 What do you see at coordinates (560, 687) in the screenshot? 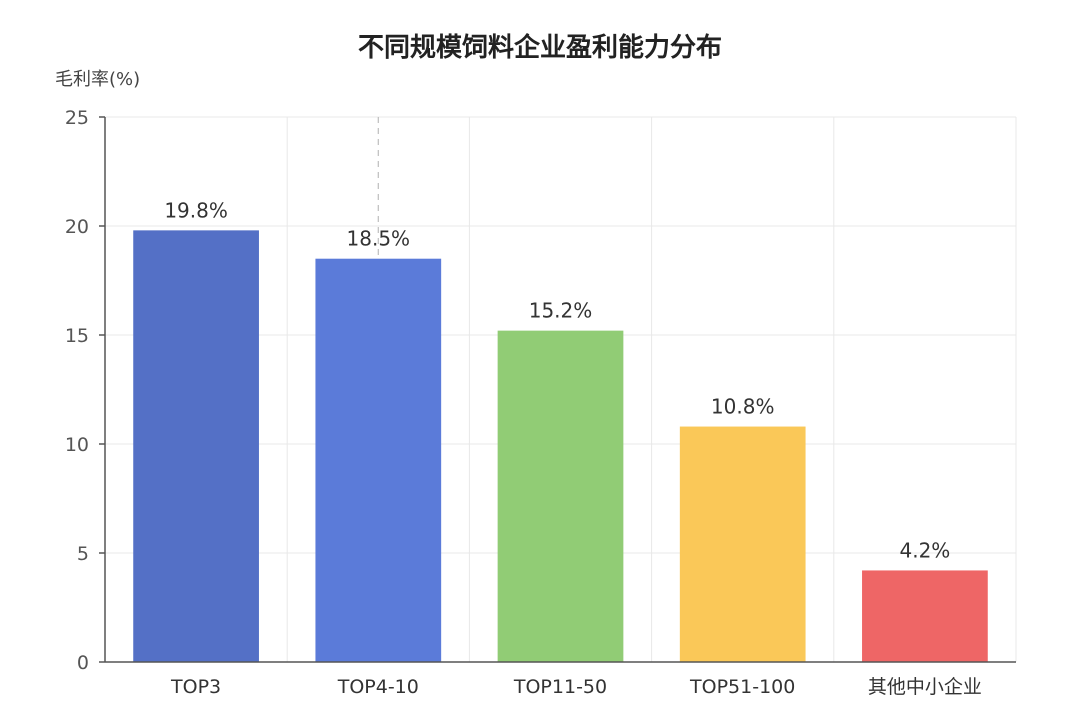
I see `x-category-label: TOP11-50` at bounding box center [560, 687].